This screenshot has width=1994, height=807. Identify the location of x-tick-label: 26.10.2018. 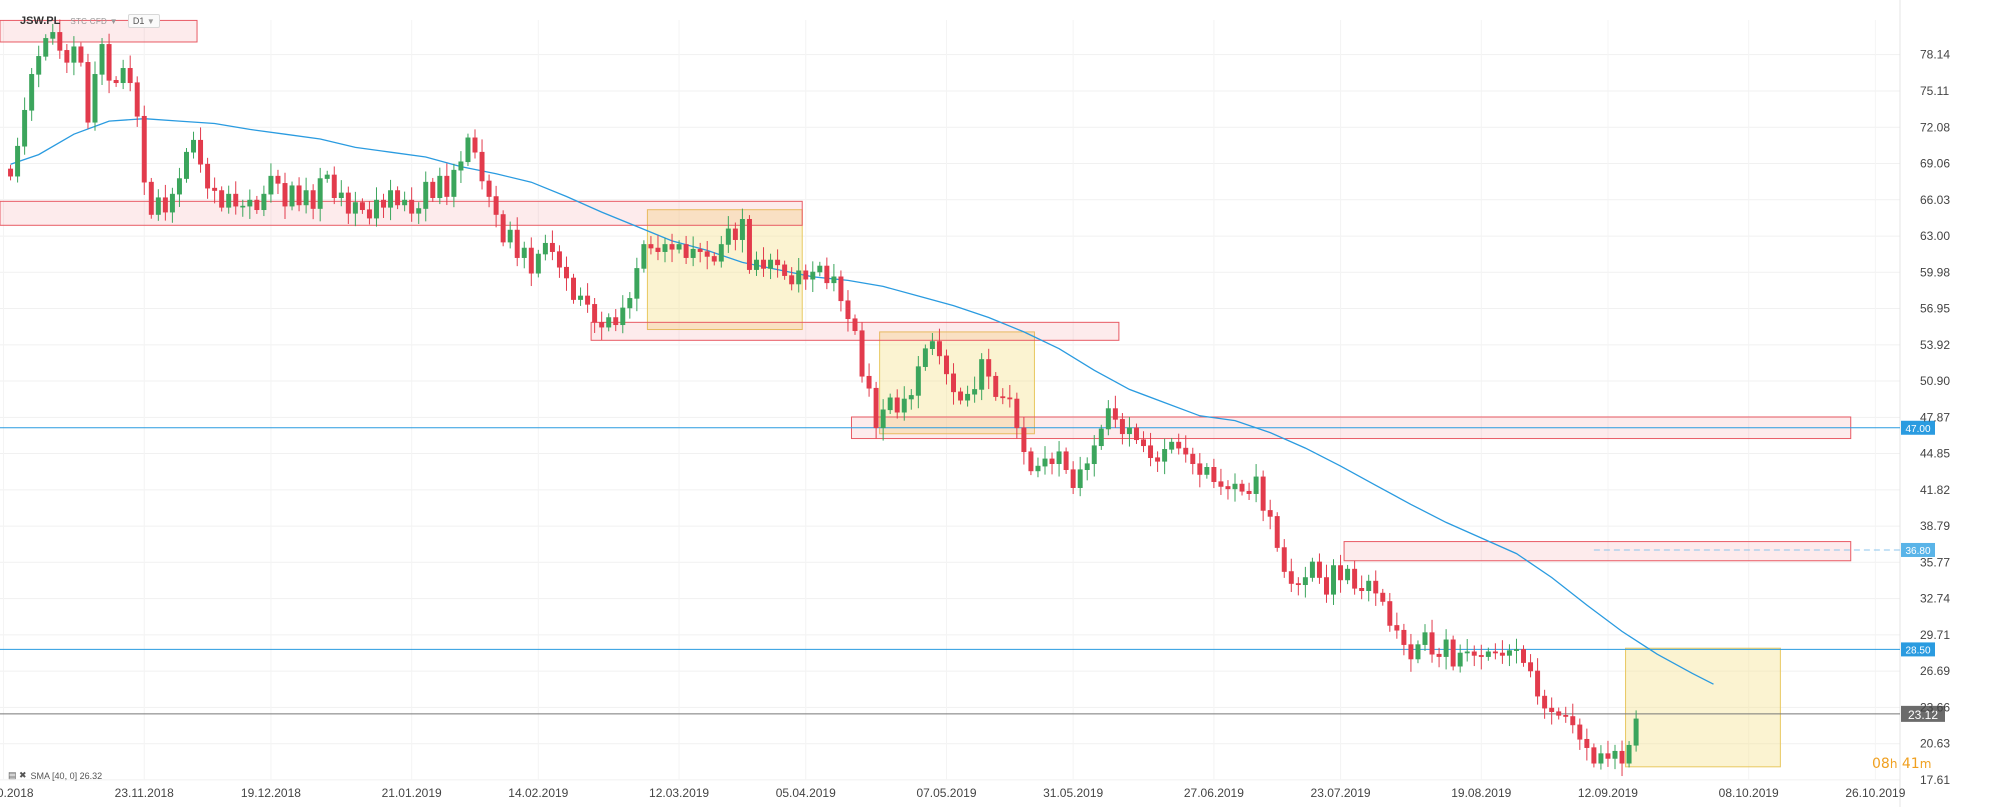
(17, 793).